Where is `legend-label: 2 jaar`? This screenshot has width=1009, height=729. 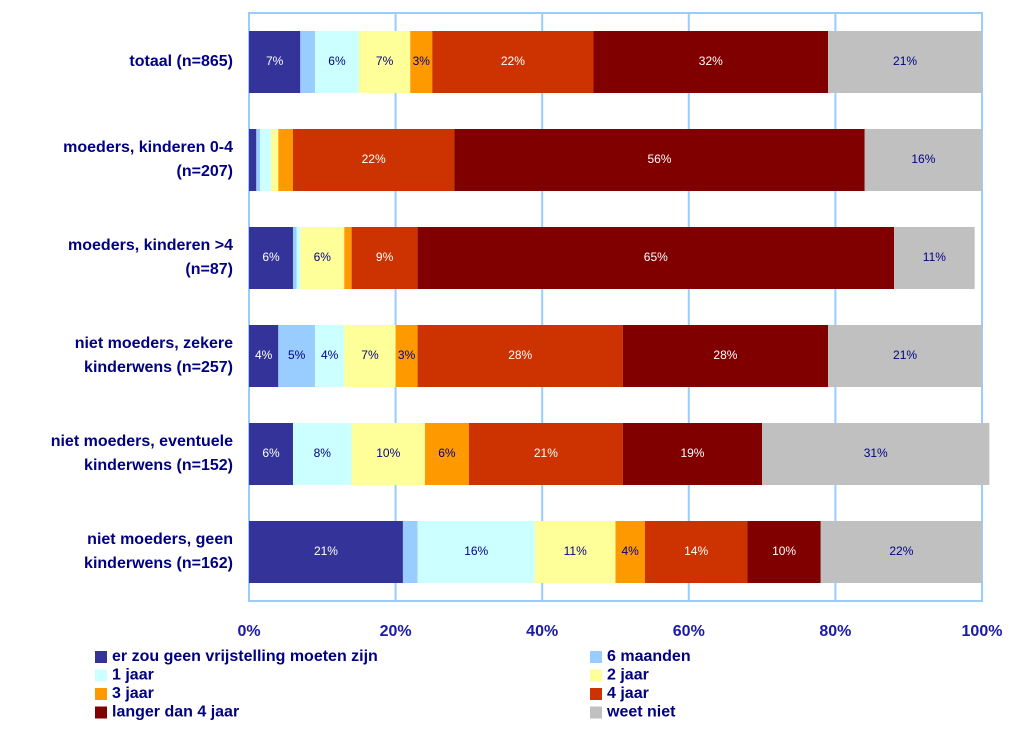
legend-label: 2 jaar is located at coordinates (628, 675).